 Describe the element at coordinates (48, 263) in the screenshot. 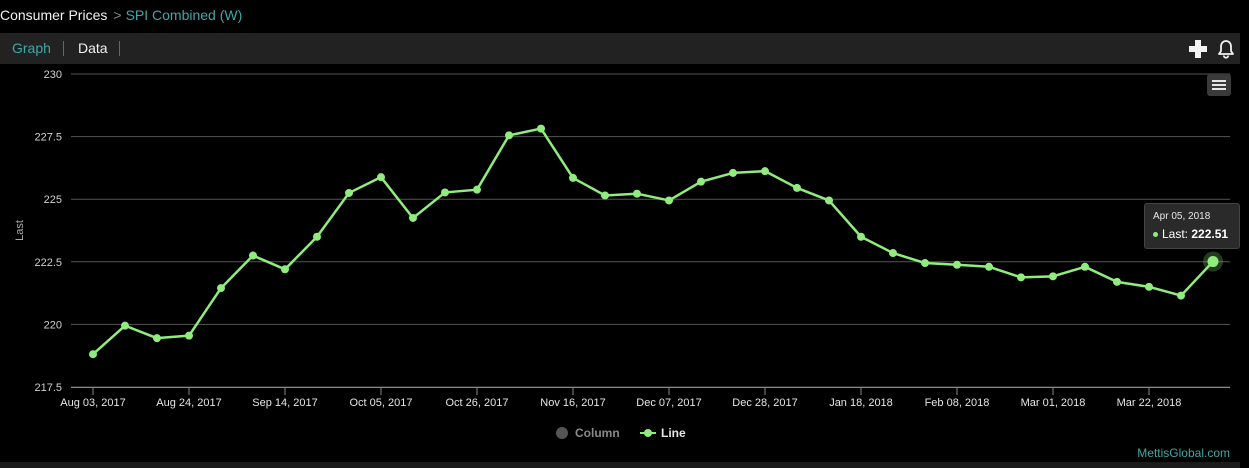

I see `y-tick-label: 222.5` at that location.